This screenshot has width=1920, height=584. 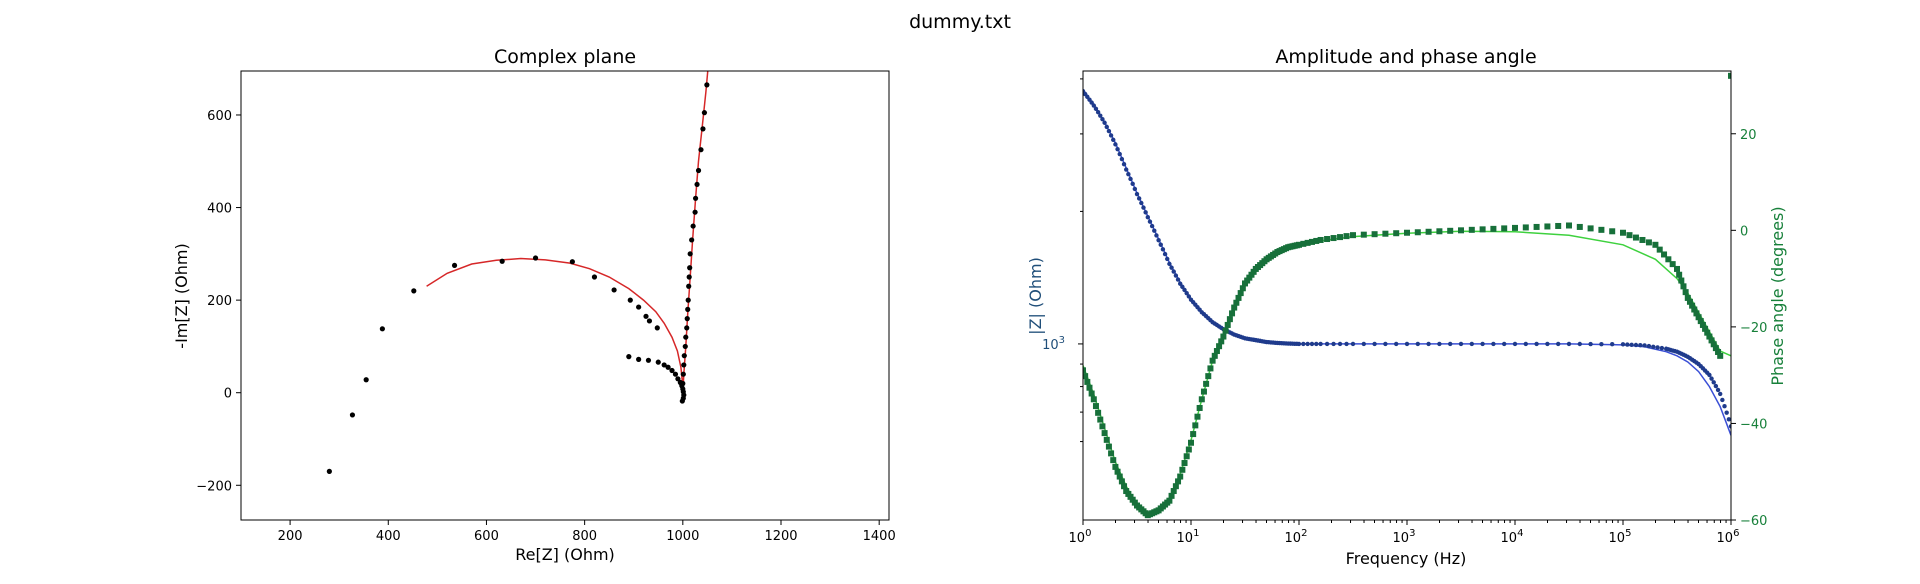 I want to click on y2-tick-label: −60, so click(x=1753, y=521).